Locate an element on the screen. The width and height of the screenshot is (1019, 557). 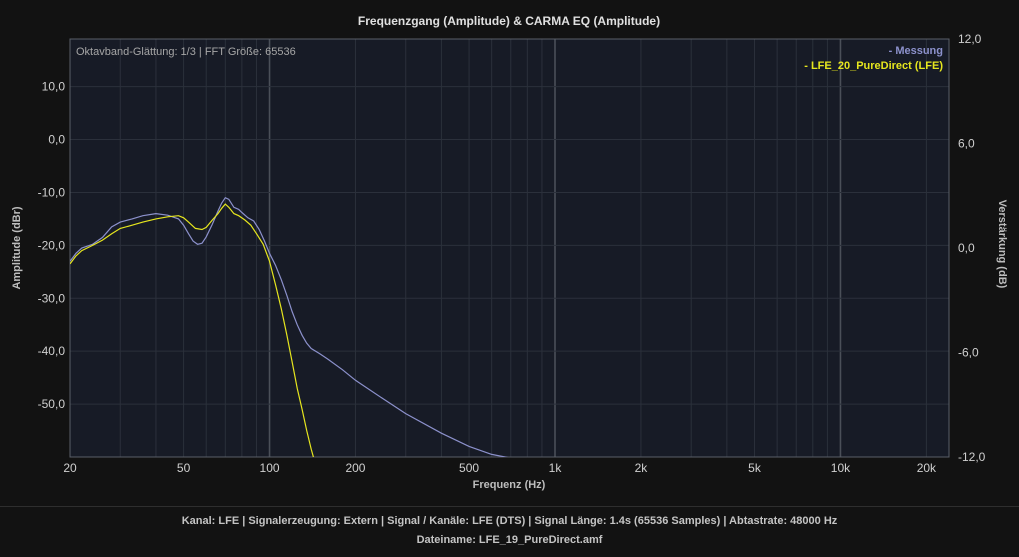
x-tick-labels: 20 50 100 200 500 1k 2k 5k 10k 20k is located at coordinates (500, 468).